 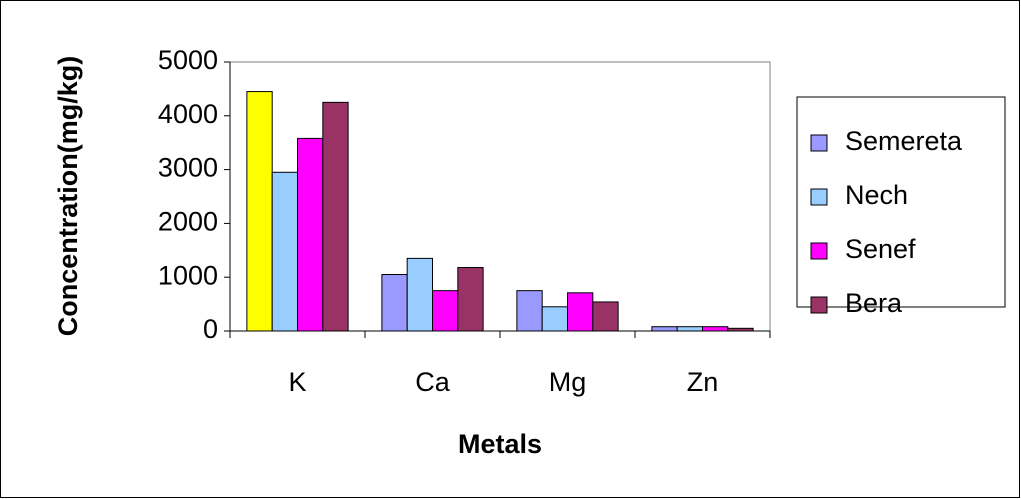 I want to click on legend-label: Nech, so click(x=876, y=195).